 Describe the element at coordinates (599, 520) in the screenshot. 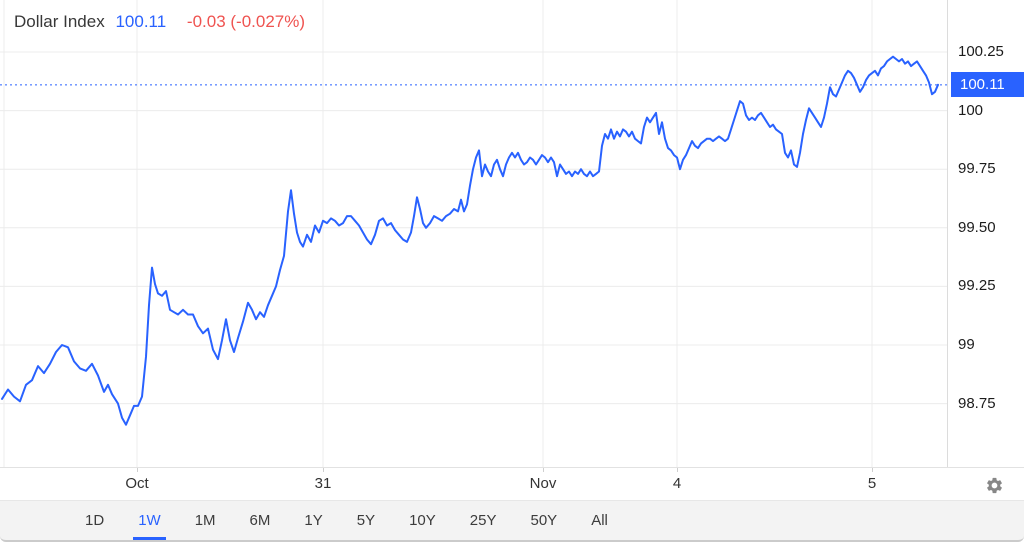

I see `tab-range-all: All` at that location.